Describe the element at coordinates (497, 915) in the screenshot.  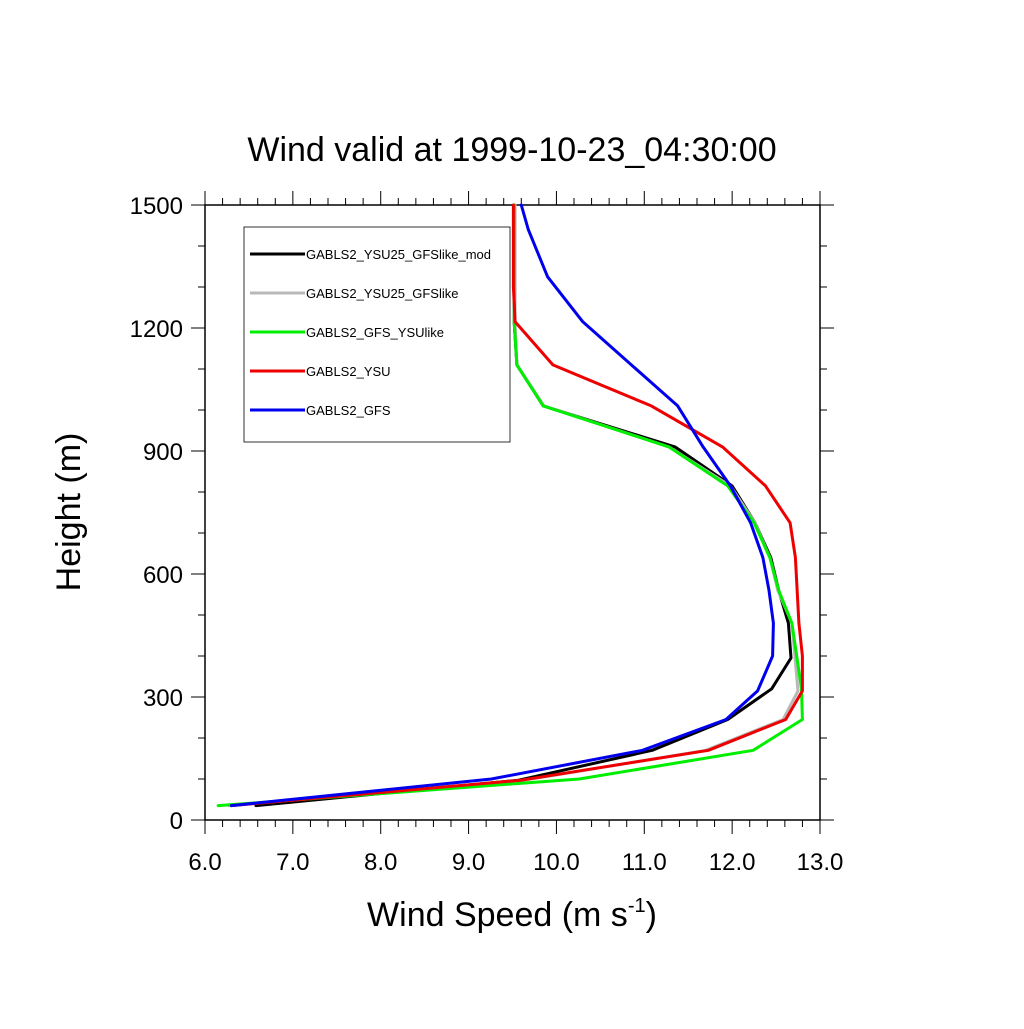
I see `x-axis-label-main: Wind Speed (m s` at that location.